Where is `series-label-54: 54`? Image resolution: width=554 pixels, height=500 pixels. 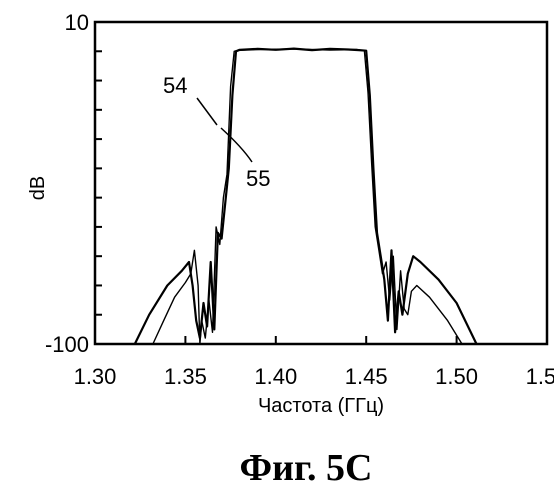
series-label-54: 54 is located at coordinates (175, 85).